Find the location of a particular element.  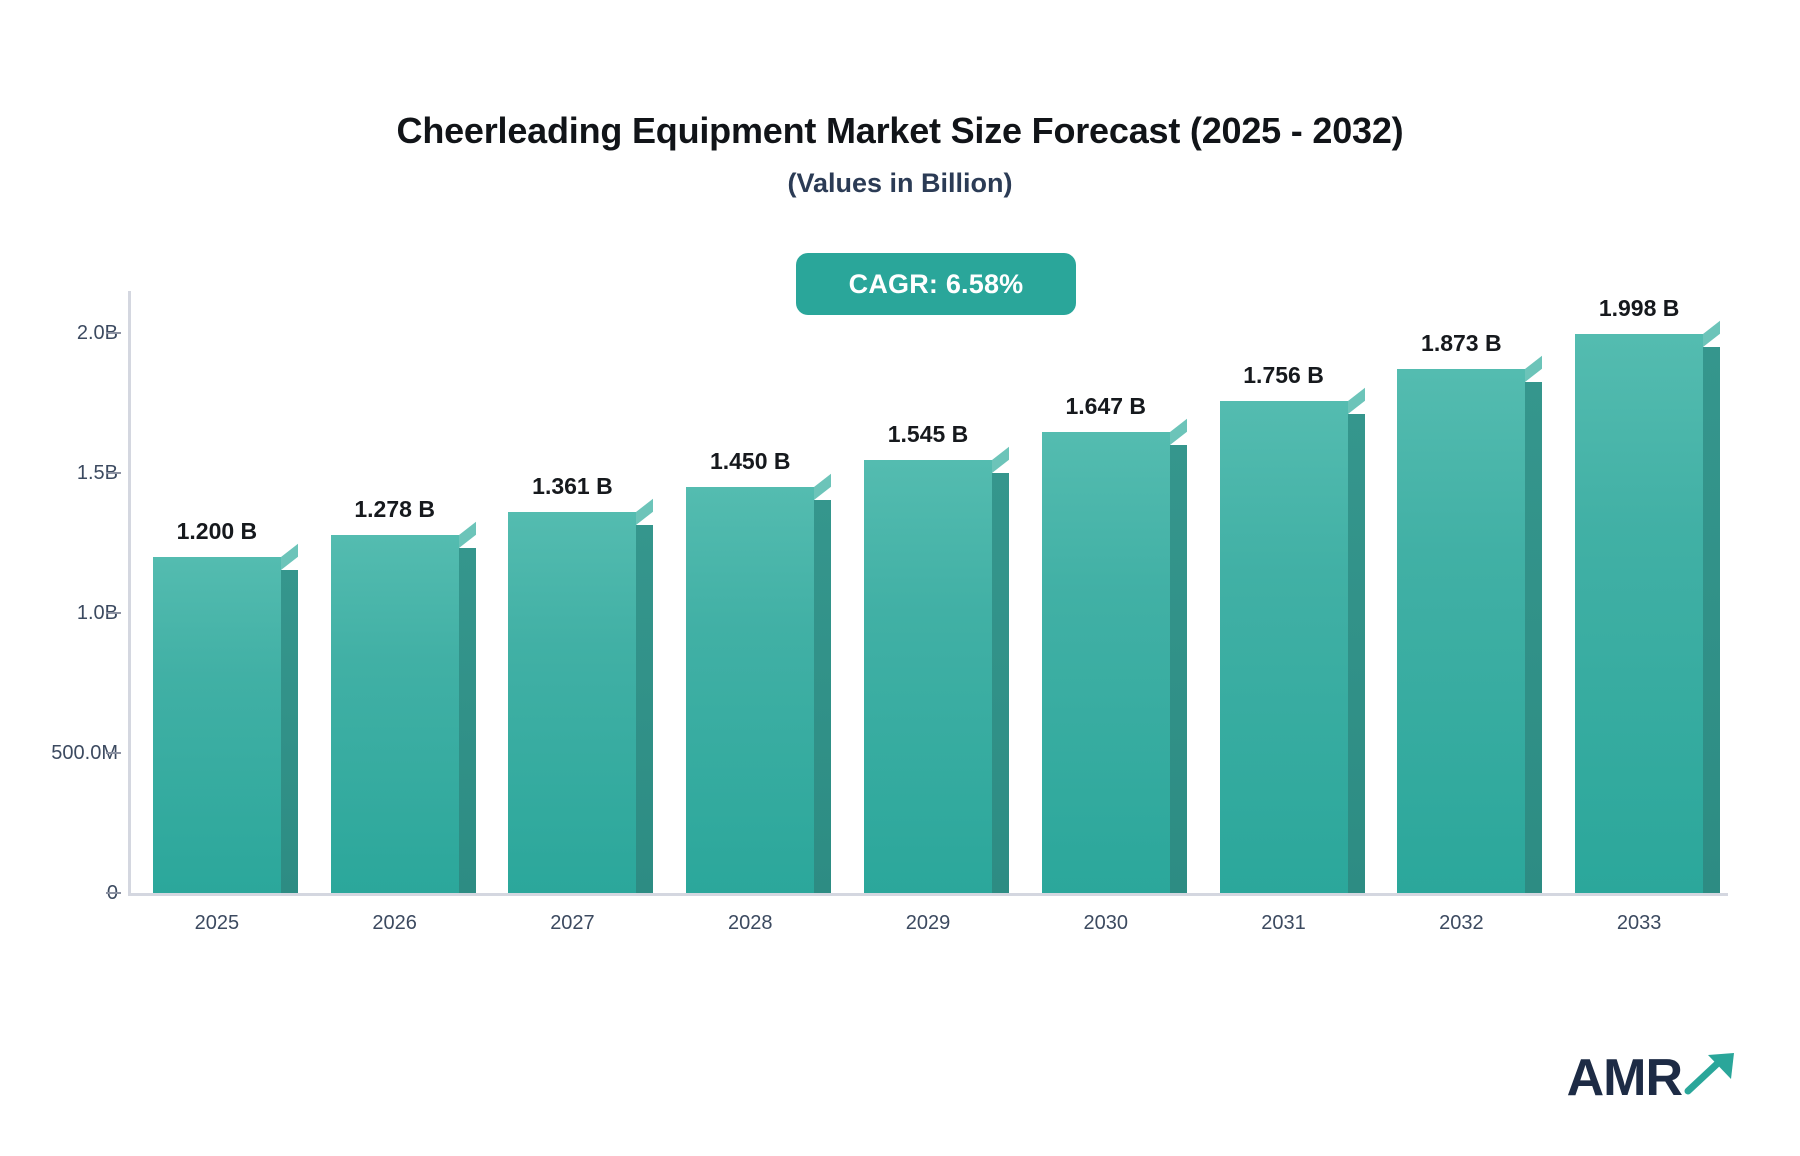

x-axis-tick-label: 2029 is located at coordinates (928, 923).